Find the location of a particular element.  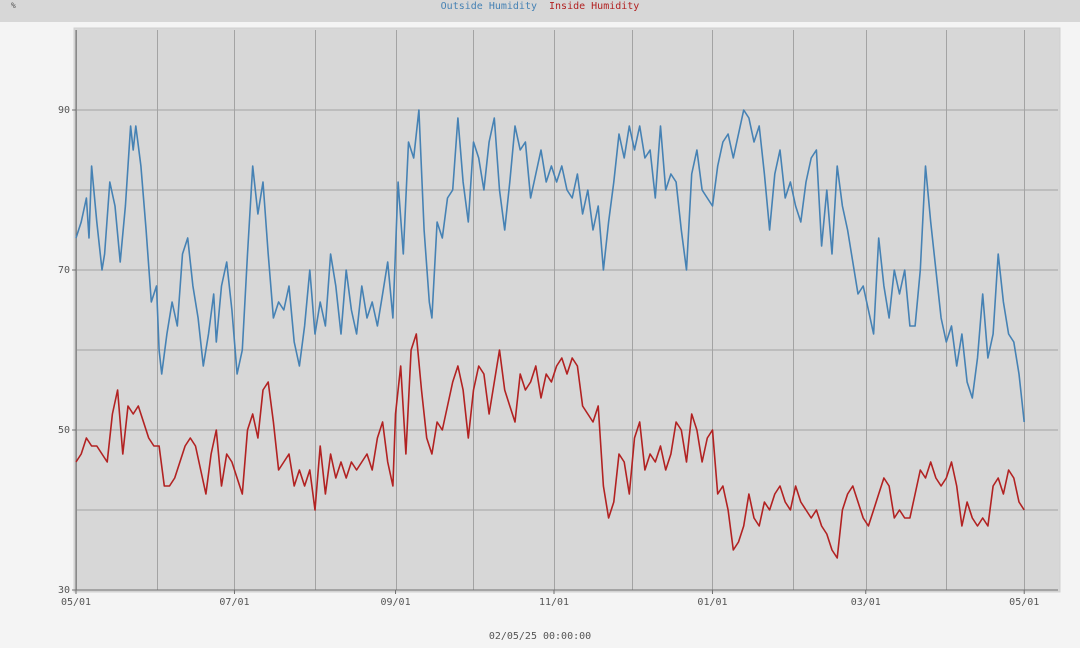

x-tick-label-5: 03/01 is located at coordinates (866, 602).